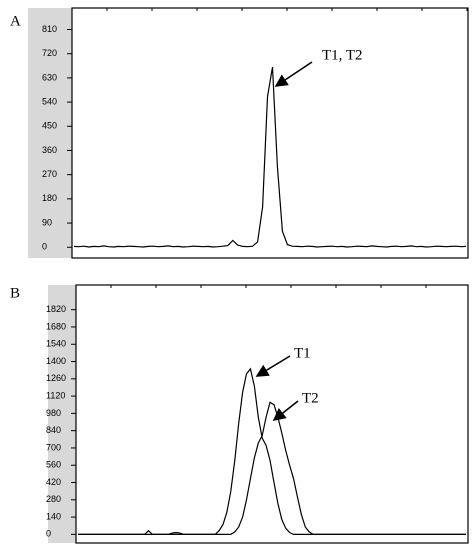  Describe the element at coordinates (49, 29) in the screenshot. I see `y-tick-label: 810` at that location.